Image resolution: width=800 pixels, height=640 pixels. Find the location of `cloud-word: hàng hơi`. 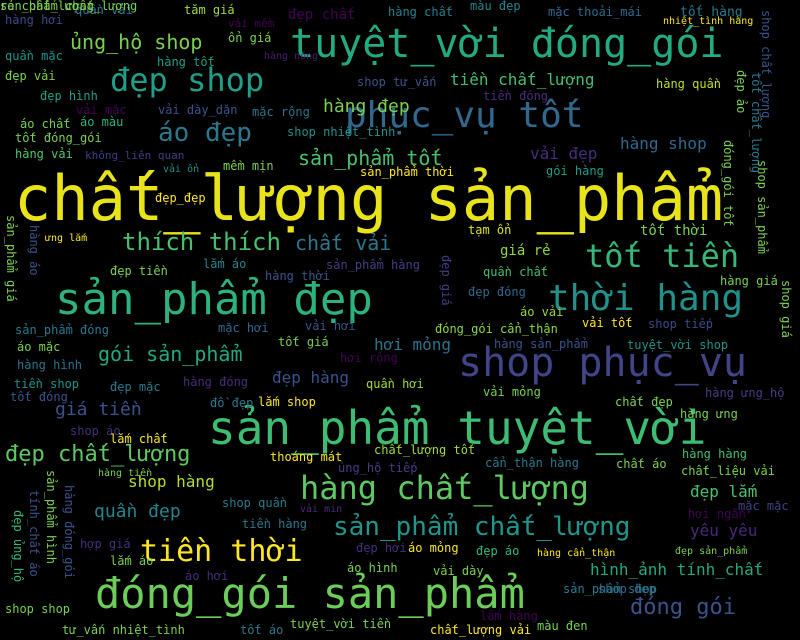

cloud-word: hàng hơi is located at coordinates (34, 20).